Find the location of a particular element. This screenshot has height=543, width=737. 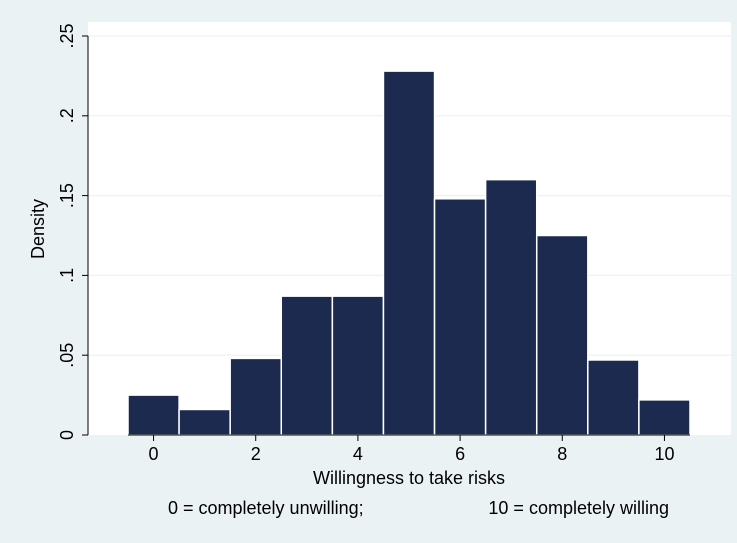

y-tick-label: .1 is located at coordinates (67, 275).